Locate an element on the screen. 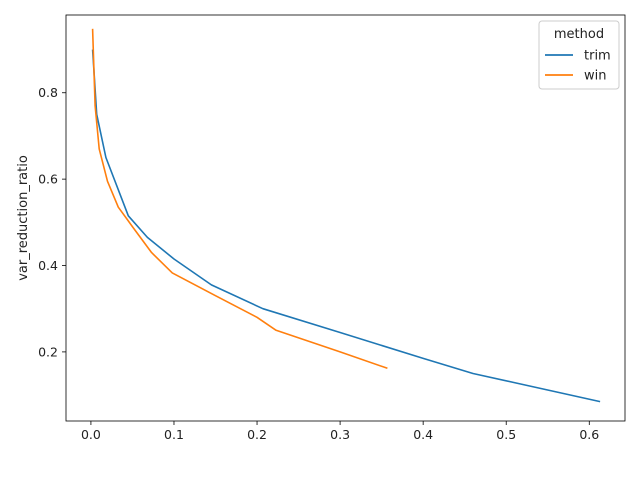 The image size is (640, 480). x-tick-label: 0.2 is located at coordinates (257, 434).